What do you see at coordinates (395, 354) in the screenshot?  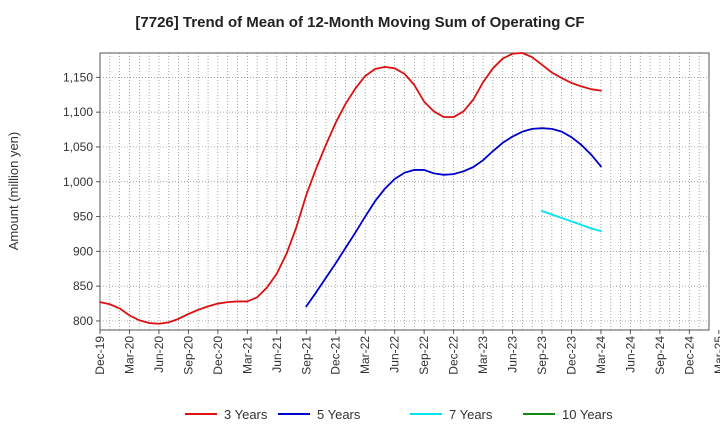 I see `x-tick-label: Jun-22` at bounding box center [395, 354].